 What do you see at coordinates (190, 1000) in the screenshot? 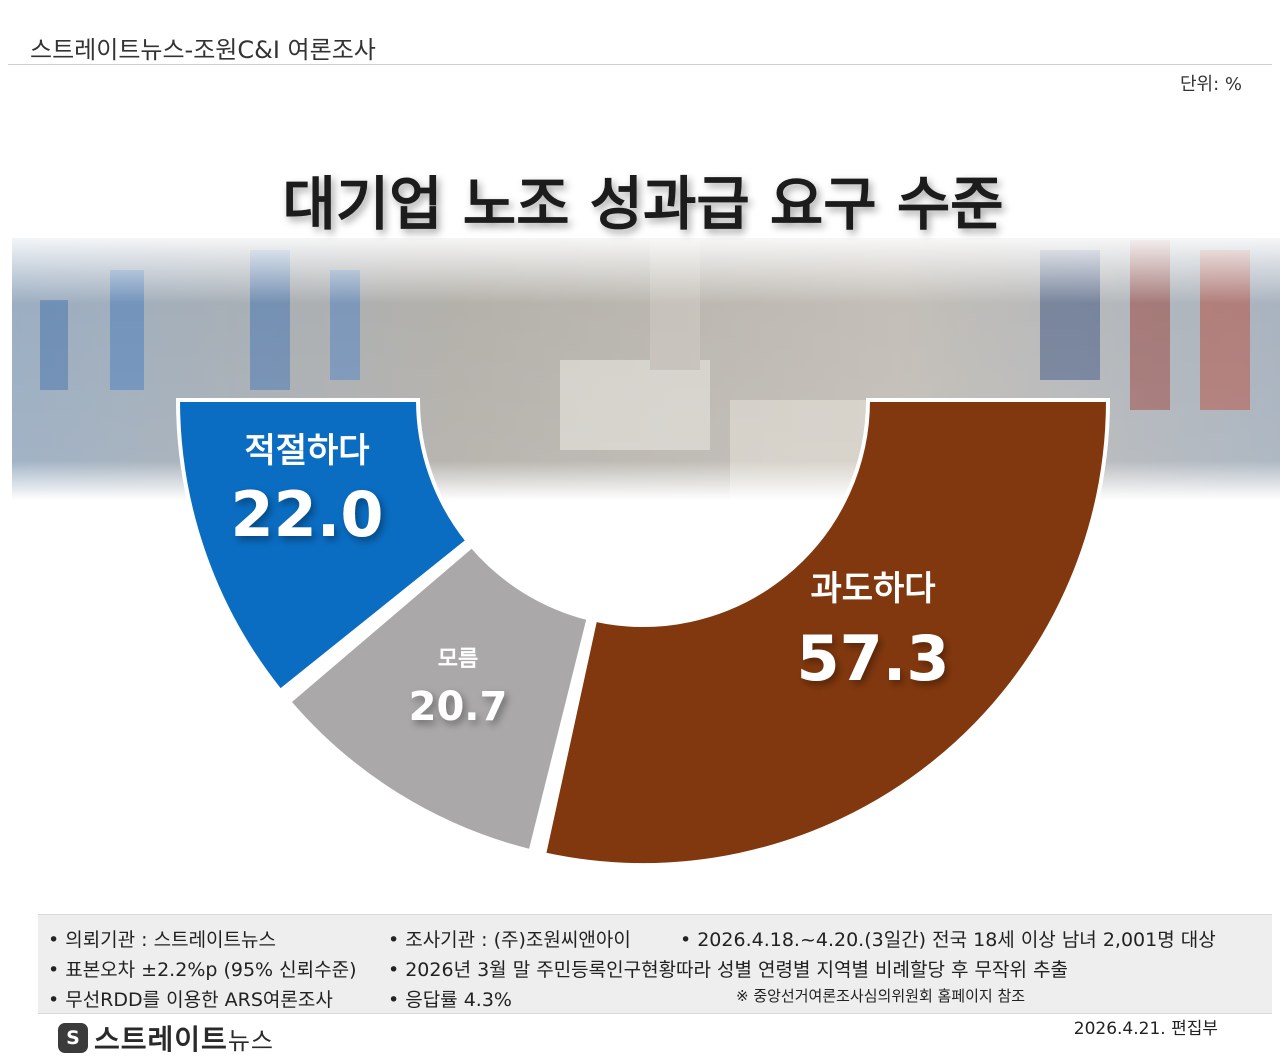
I see `survey-note: • 무선RDD를 이용한 ARS여론조사` at bounding box center [190, 1000].